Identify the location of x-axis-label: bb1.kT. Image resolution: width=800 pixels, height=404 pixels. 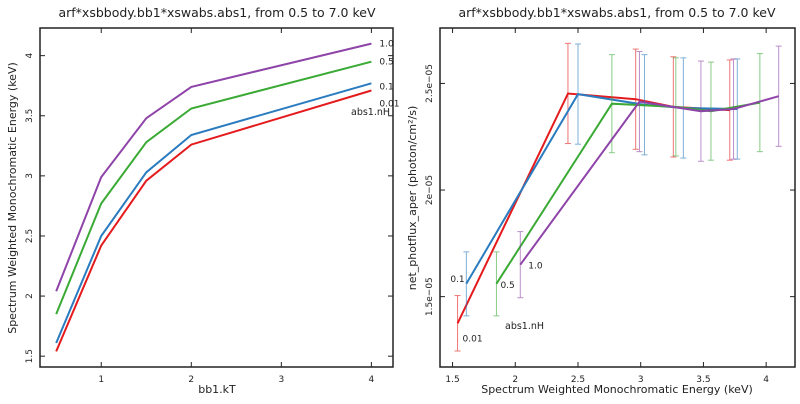
(217, 389).